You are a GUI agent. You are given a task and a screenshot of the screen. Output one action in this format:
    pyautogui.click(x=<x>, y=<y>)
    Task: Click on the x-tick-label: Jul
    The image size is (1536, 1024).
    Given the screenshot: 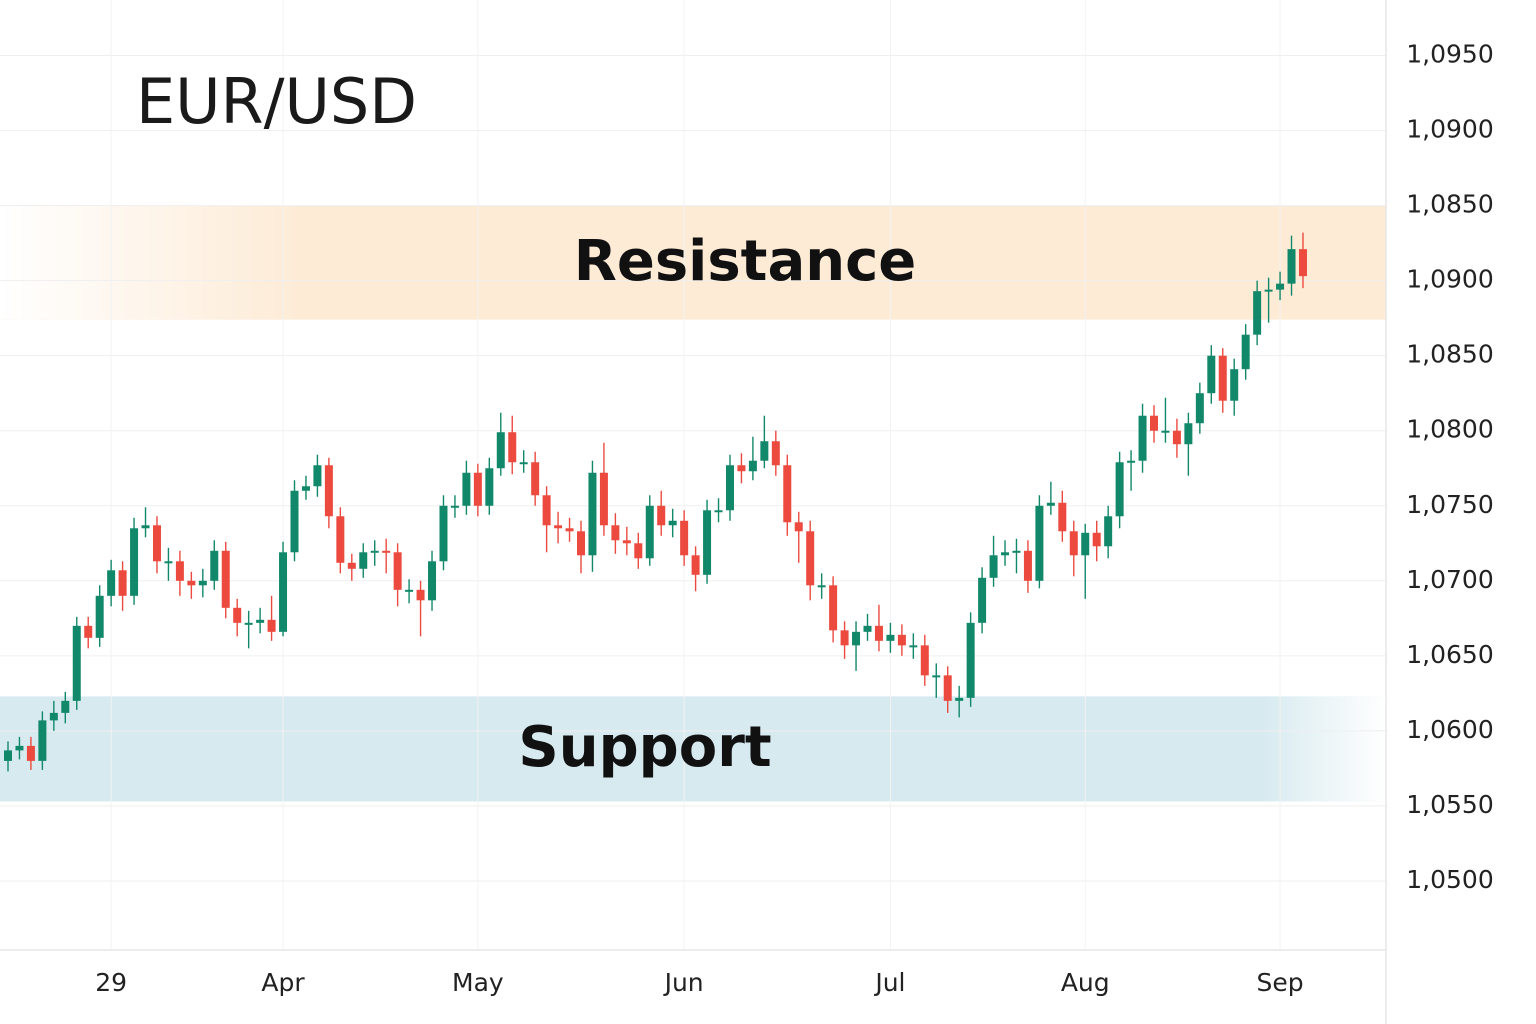 What is the action you would take?
    pyautogui.click(x=889, y=982)
    